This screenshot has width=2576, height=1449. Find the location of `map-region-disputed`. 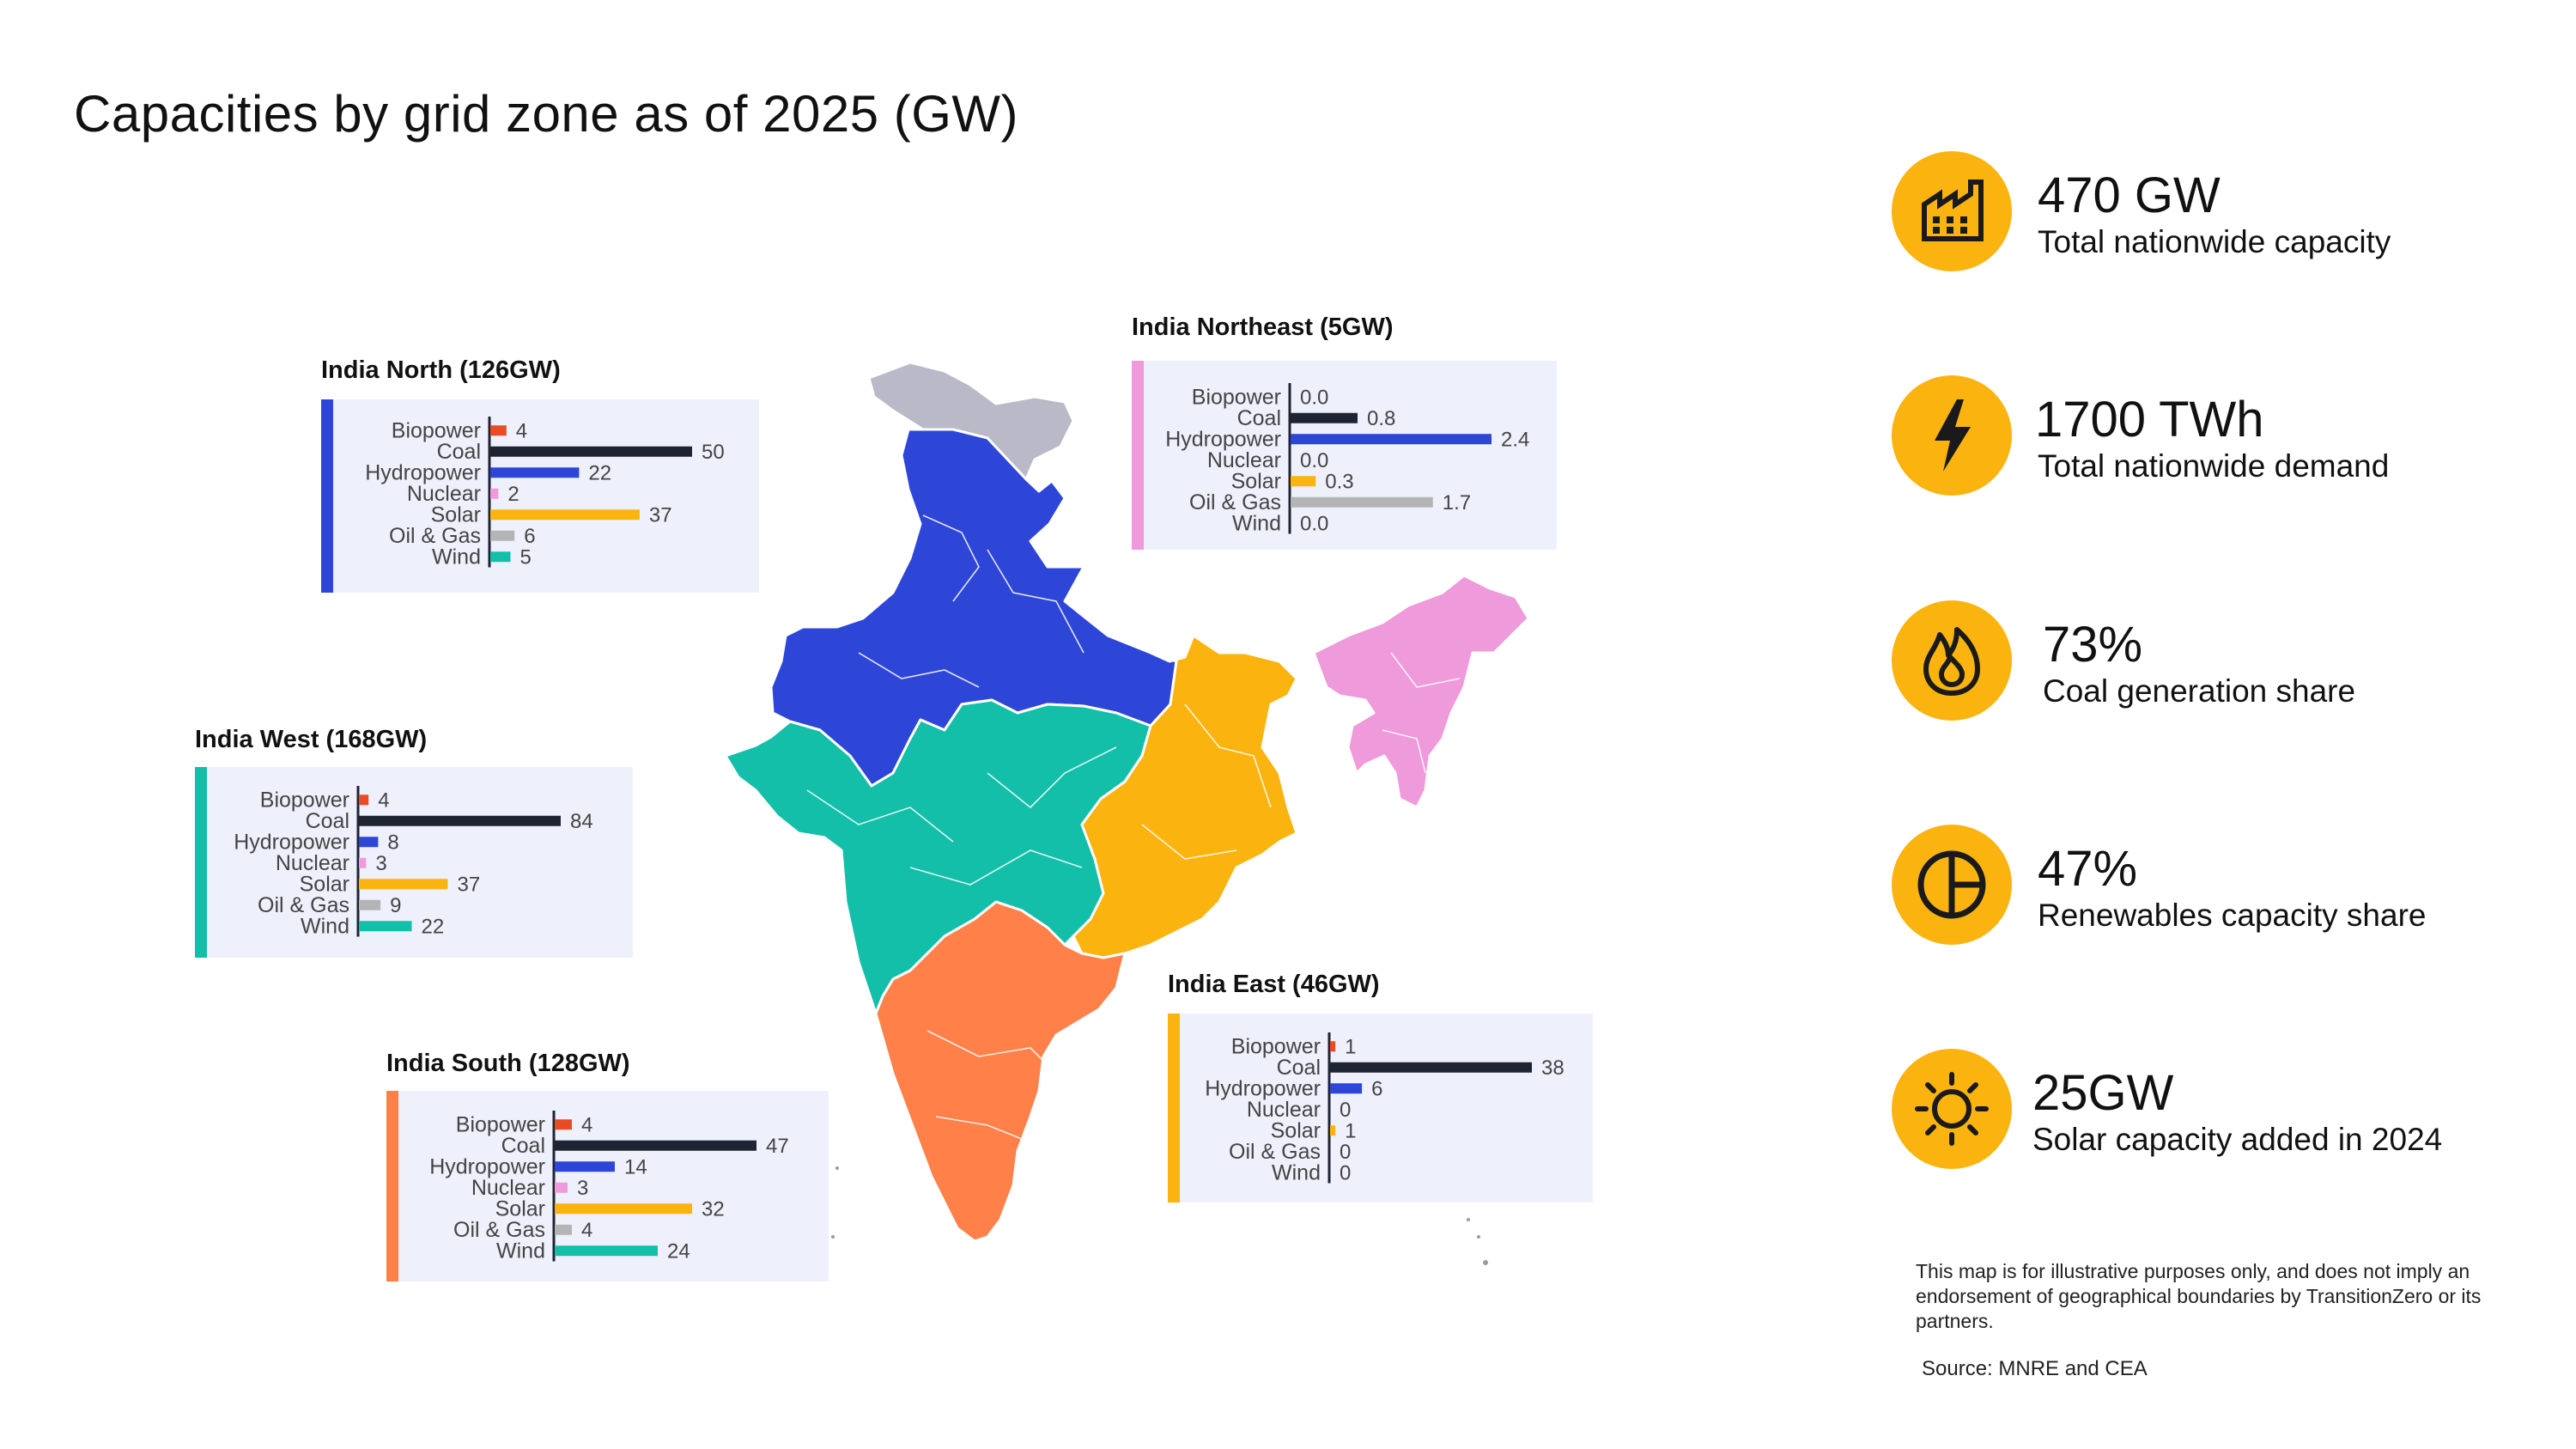

map-region-disputed is located at coordinates (971, 421).